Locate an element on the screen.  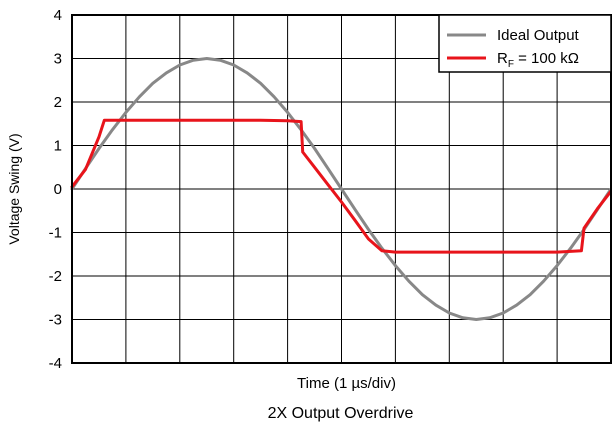
y-tick-label: 1 is located at coordinates (58, 146).